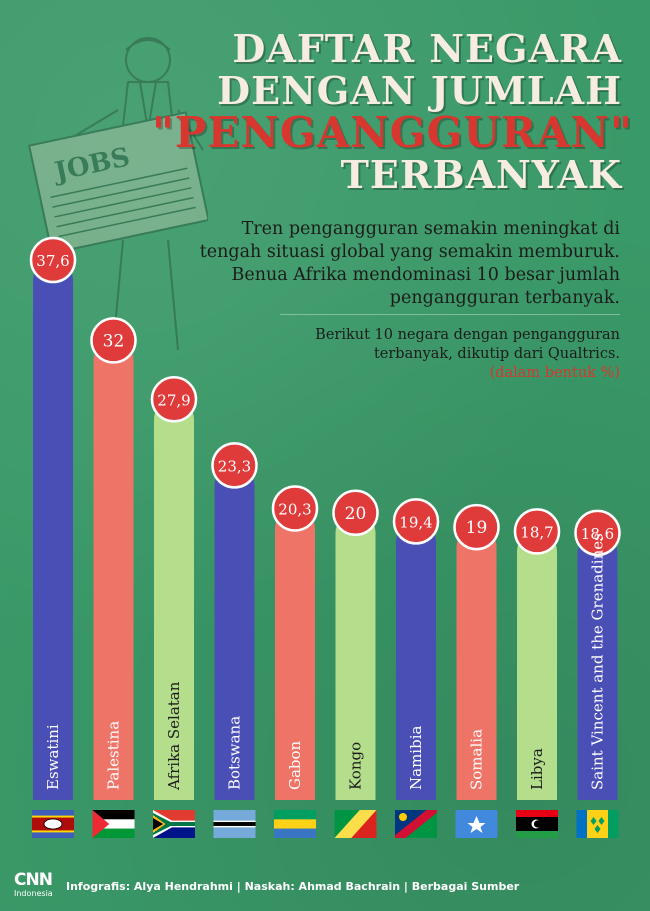 The width and height of the screenshot is (650, 911). I want to click on bar-group: 20,3 Gabon, so click(295, 661).